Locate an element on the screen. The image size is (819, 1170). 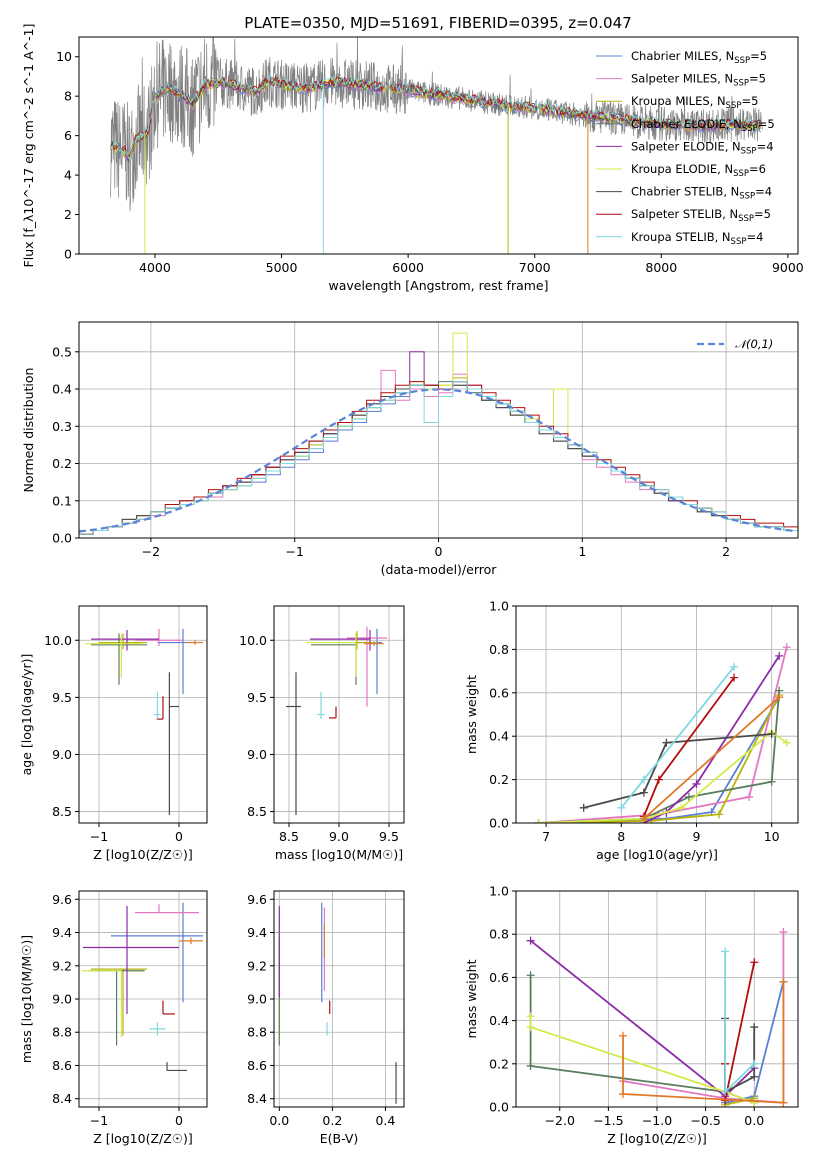
axes-frame is located at coordinates (657, 714).